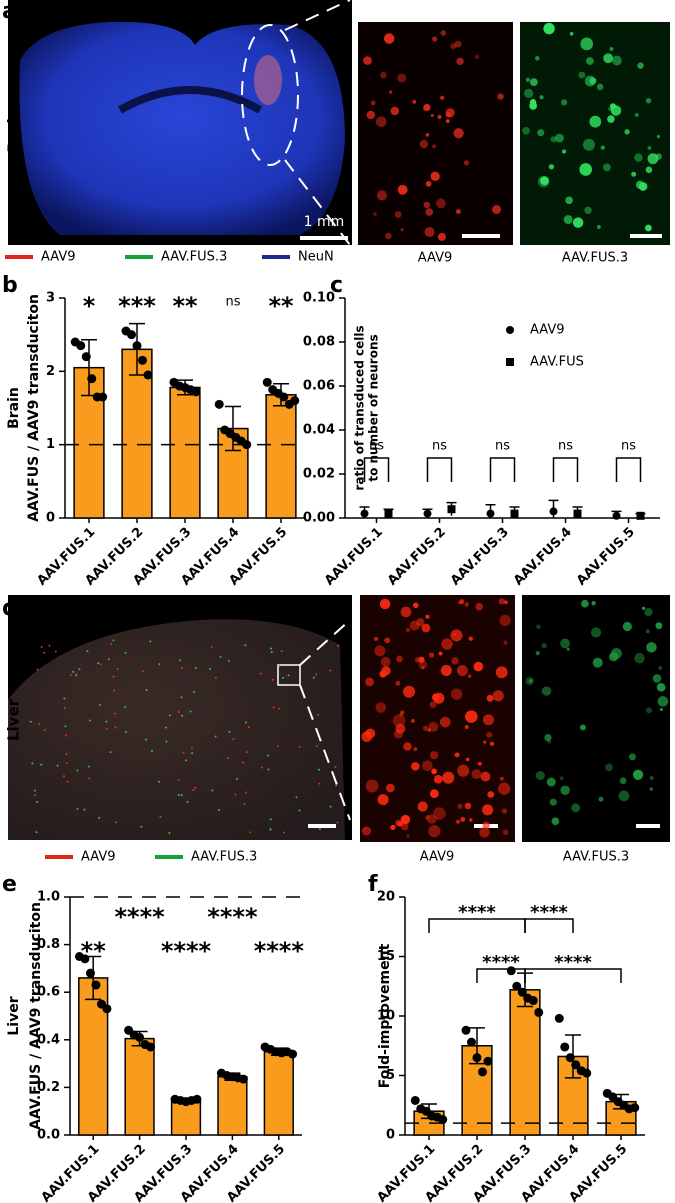 This screenshot has width=675, height=1203. I want to click on y-tick-label: 0.6, so click(48, 992).